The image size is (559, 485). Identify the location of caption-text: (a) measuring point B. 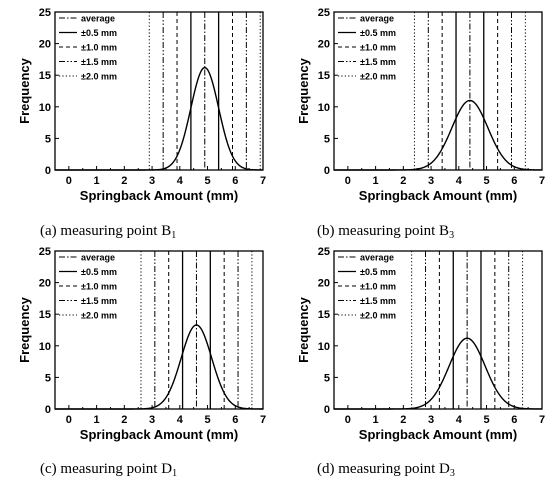
(105, 231).